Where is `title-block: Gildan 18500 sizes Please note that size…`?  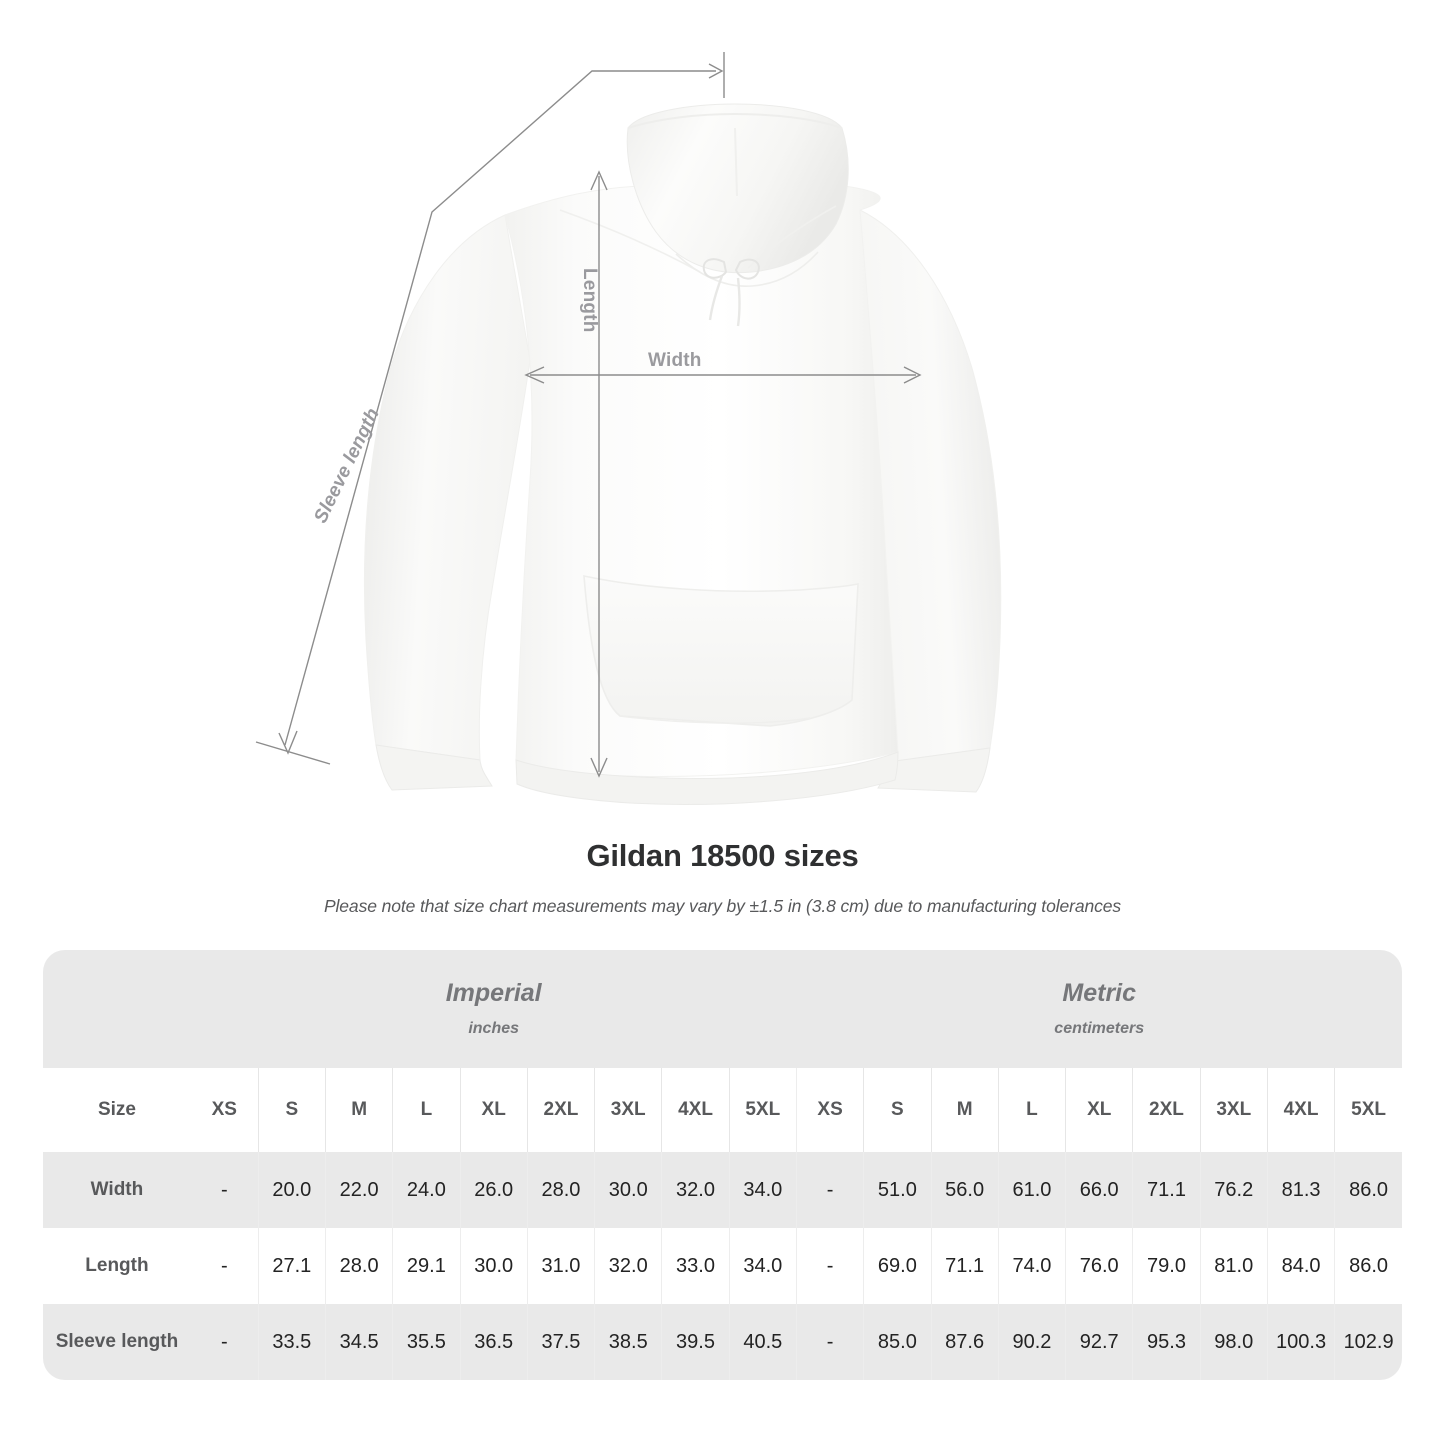 title-block: Gildan 18500 sizes Please note that size… is located at coordinates (722, 873).